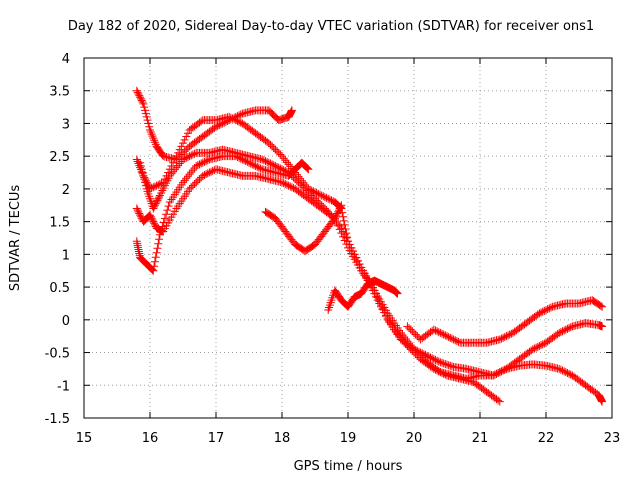 Image resolution: width=640 pixels, height=480 pixels. What do you see at coordinates (480, 438) in the screenshot?
I see `x-tick-label: 21` at bounding box center [480, 438].